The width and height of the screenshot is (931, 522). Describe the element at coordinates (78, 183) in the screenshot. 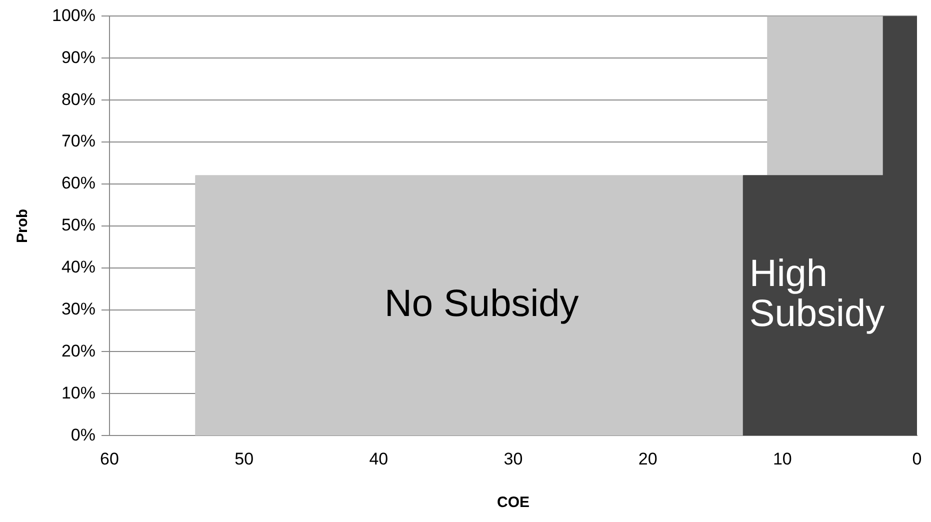

I see `y-tick-label: 60%` at that location.